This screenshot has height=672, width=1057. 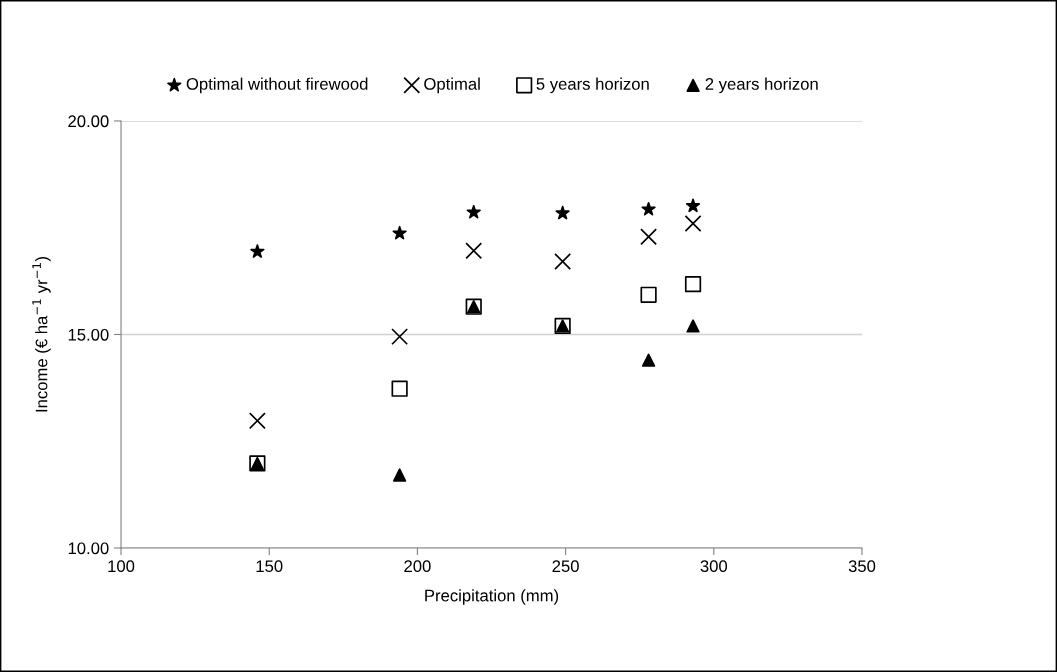 What do you see at coordinates (761, 85) in the screenshot?
I see `legend-label: 2 years horizon` at bounding box center [761, 85].